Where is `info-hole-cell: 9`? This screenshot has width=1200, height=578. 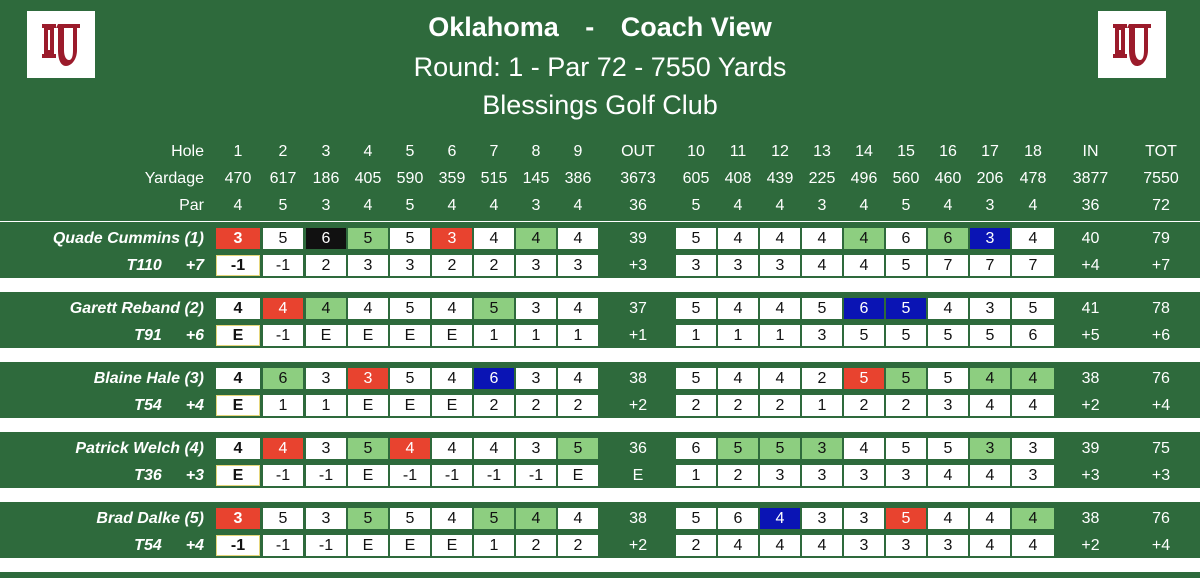 info-hole-cell: 9 is located at coordinates (578, 151).